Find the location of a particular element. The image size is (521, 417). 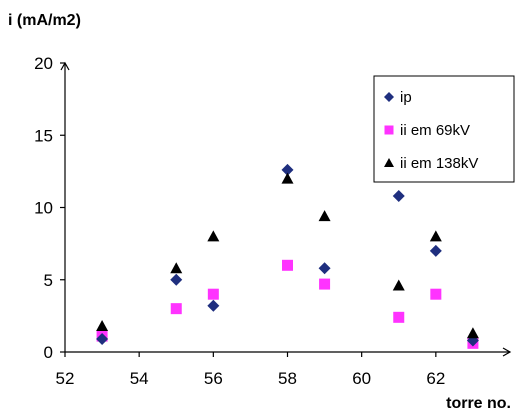

x-tick-label: 58 is located at coordinates (287, 378).